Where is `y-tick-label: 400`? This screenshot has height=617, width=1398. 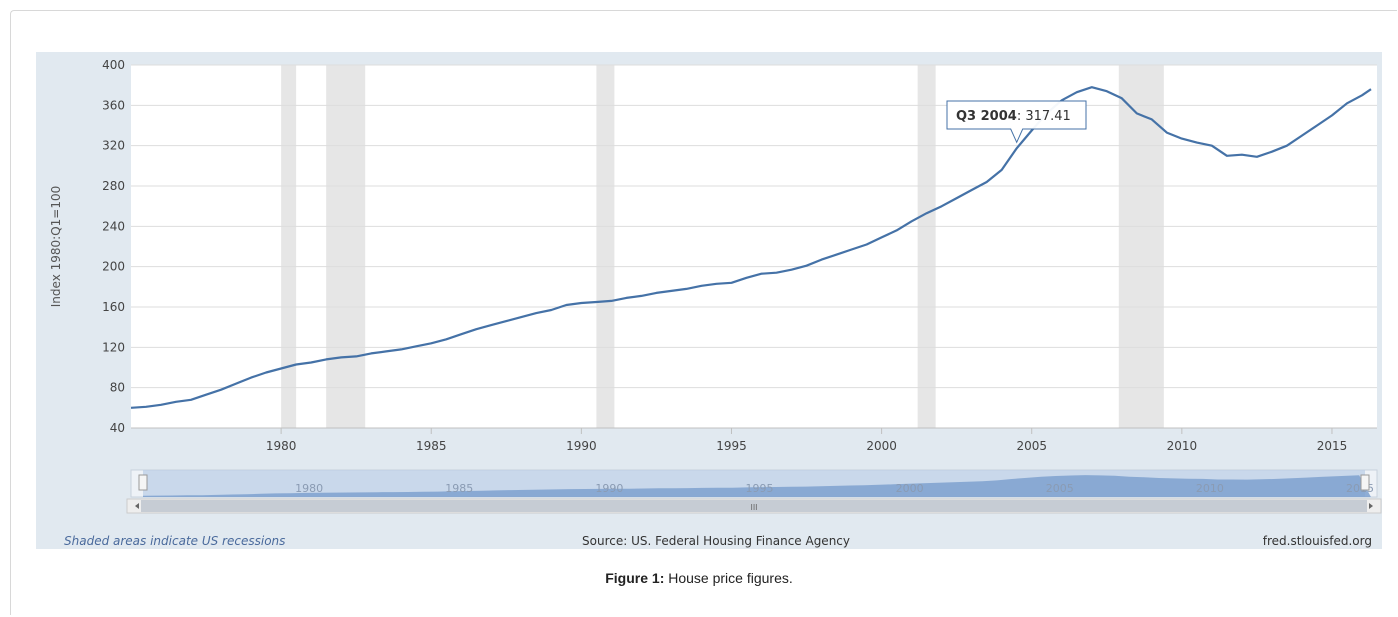
y-tick-label: 400 is located at coordinates (113, 65).